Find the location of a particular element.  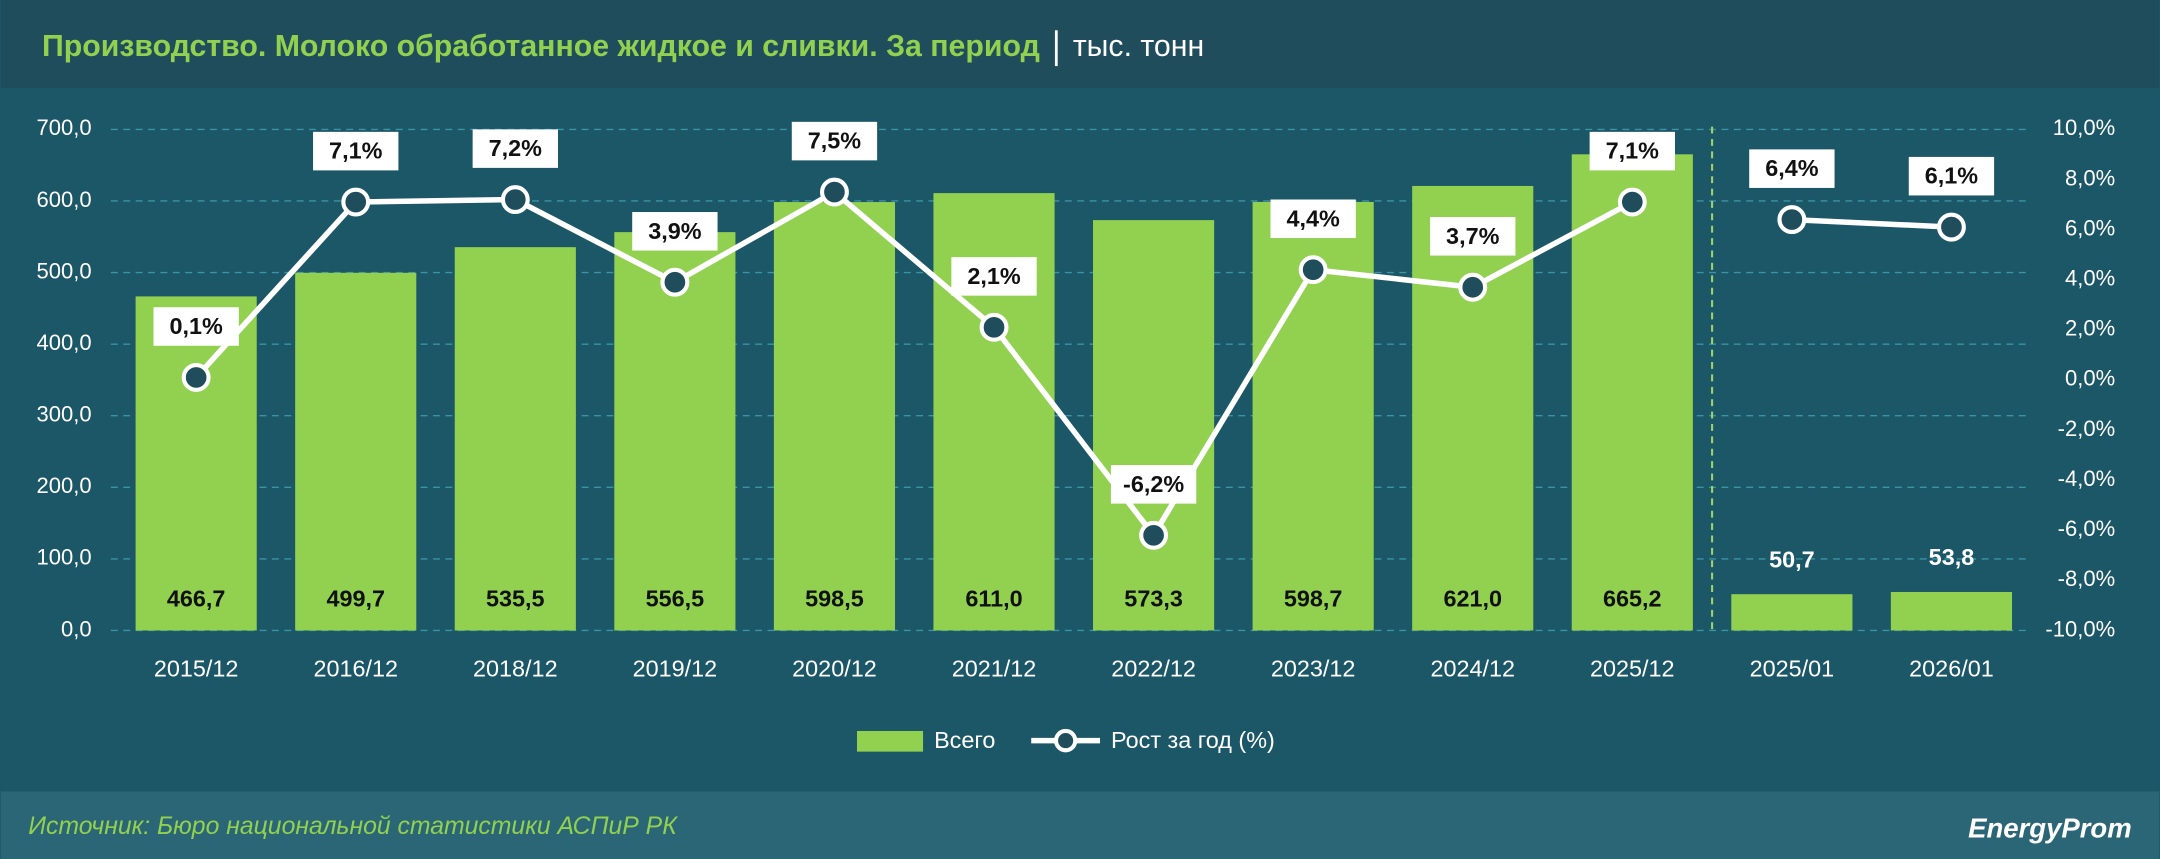

value-label: 621,0 is located at coordinates (1472, 598).